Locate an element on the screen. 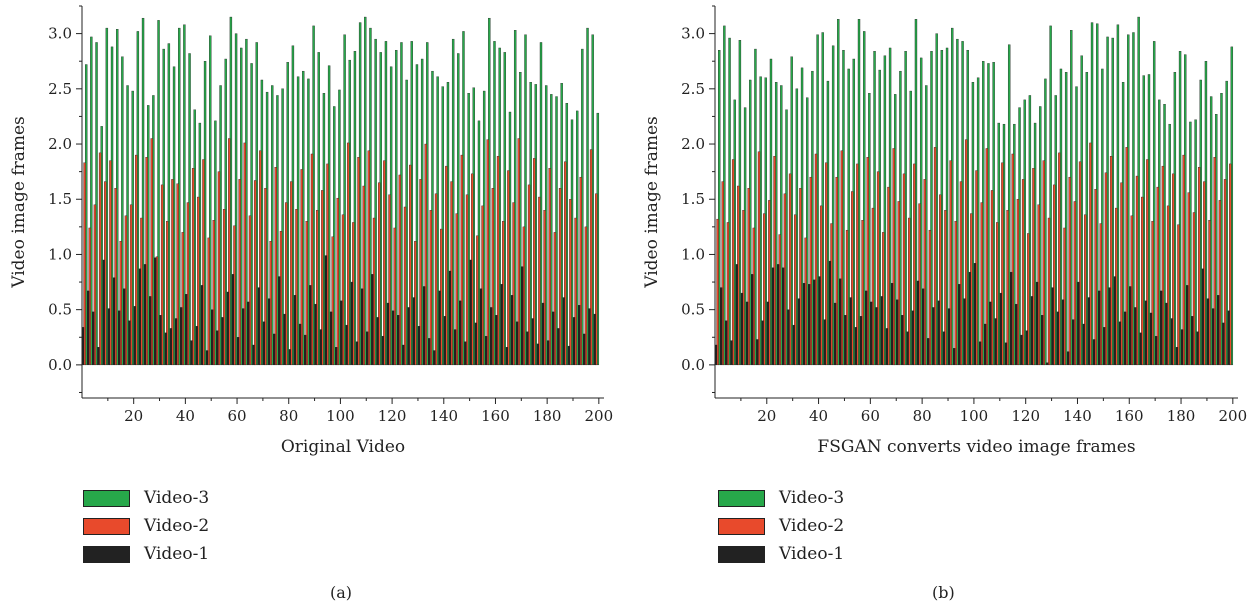 Image resolution: width=1258 pixels, height=610 pixels. y-tick-label: 2.5 is located at coordinates (60, 89).